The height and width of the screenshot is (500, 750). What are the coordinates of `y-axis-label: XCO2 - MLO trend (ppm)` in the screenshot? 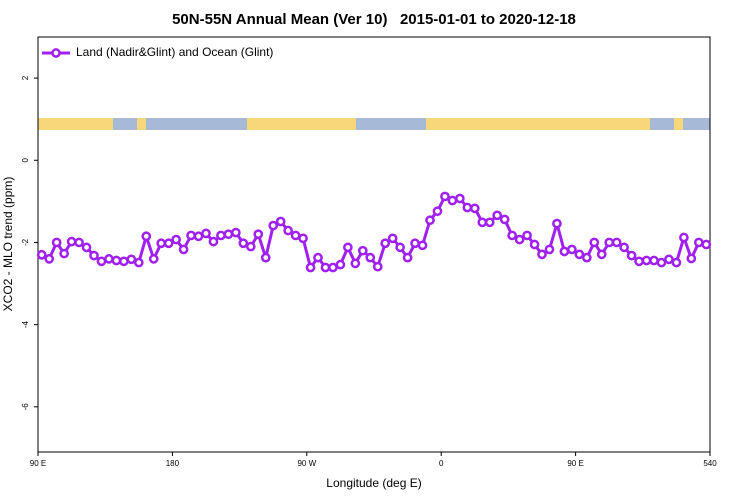 It's located at (8, 244).